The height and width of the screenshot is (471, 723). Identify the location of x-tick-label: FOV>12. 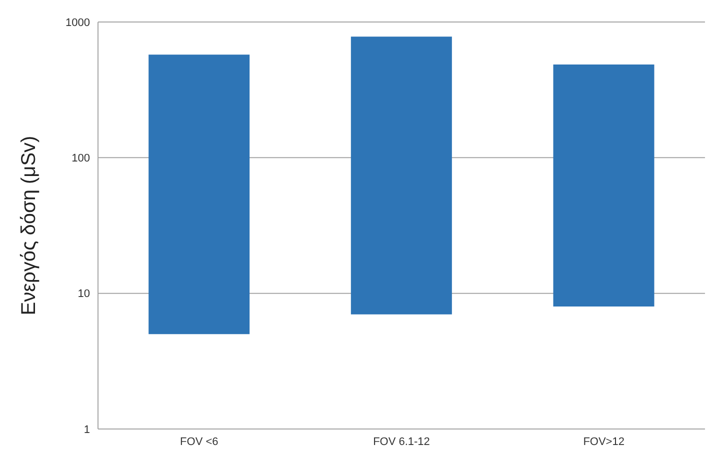
(603, 442).